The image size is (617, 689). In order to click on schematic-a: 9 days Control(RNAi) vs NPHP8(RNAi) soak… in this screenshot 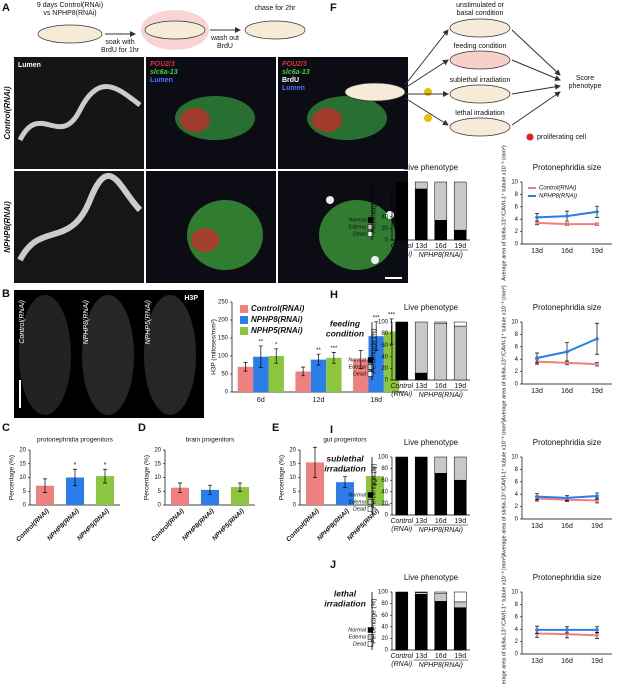, I will do `click(171, 28)`.